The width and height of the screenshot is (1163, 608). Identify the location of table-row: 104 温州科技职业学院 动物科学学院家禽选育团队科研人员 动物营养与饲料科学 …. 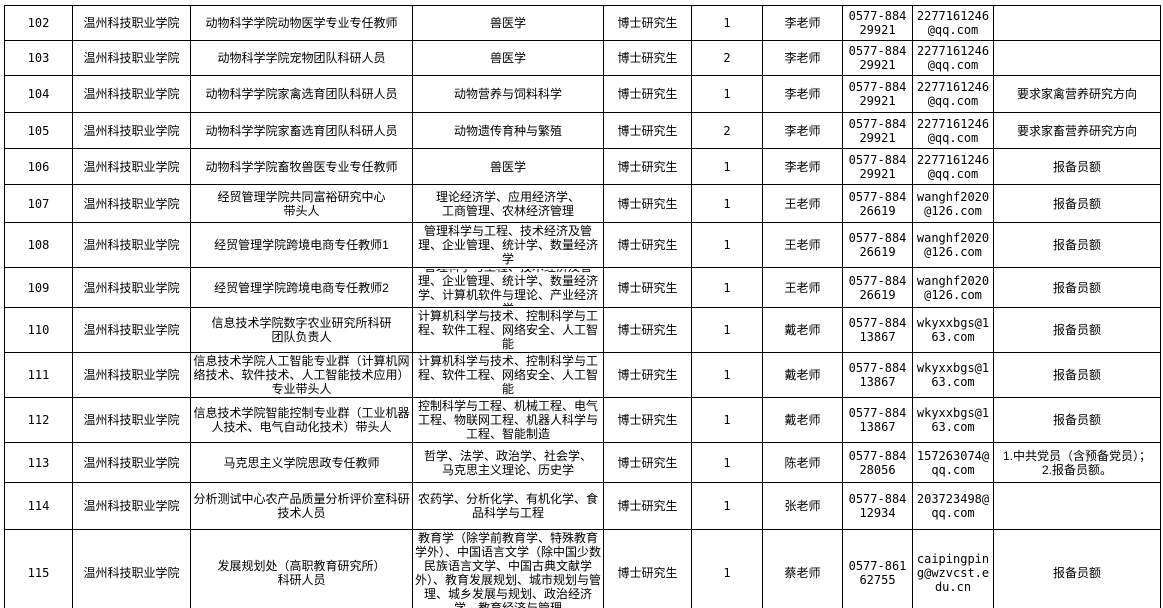
(582, 94).